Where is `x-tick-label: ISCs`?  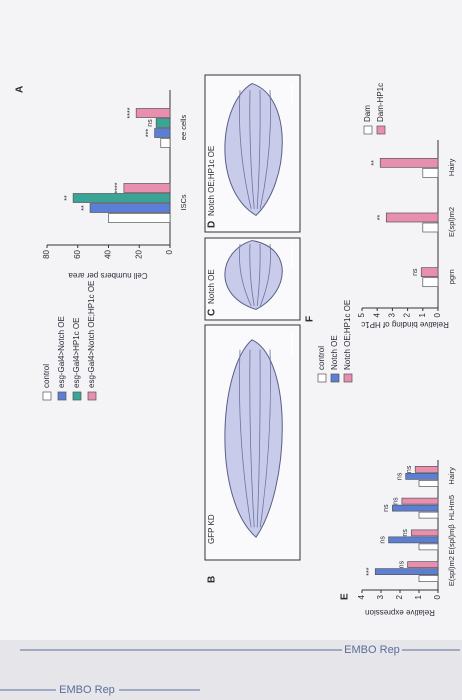
x-tick-label: ISCs is located at coordinates (183, 202).